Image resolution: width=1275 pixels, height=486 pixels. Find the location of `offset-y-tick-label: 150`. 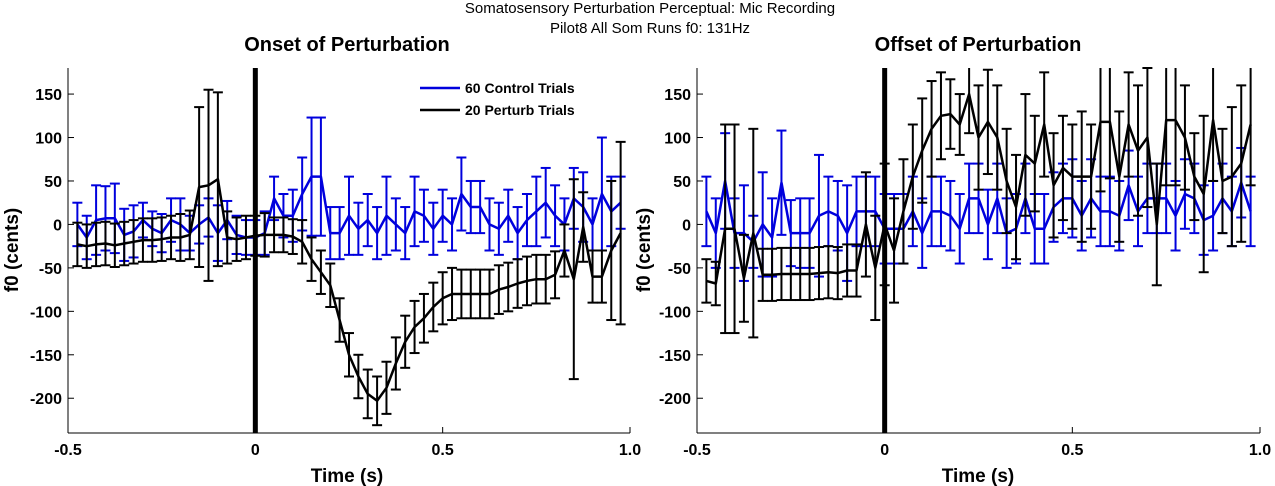

offset-y-tick-label: 150 is located at coordinates (677, 95).